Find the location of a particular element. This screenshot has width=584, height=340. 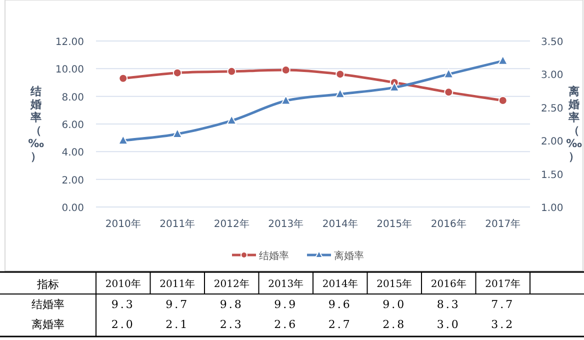

text: 指标 is located at coordinates (47, 284).